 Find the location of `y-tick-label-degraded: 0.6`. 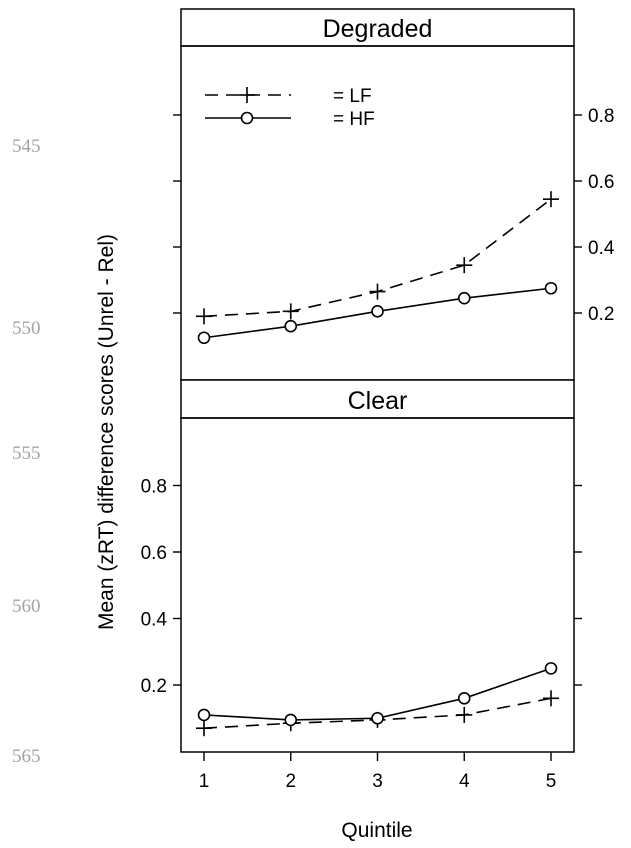

y-tick-label-degraded: 0.6 is located at coordinates (601, 182).